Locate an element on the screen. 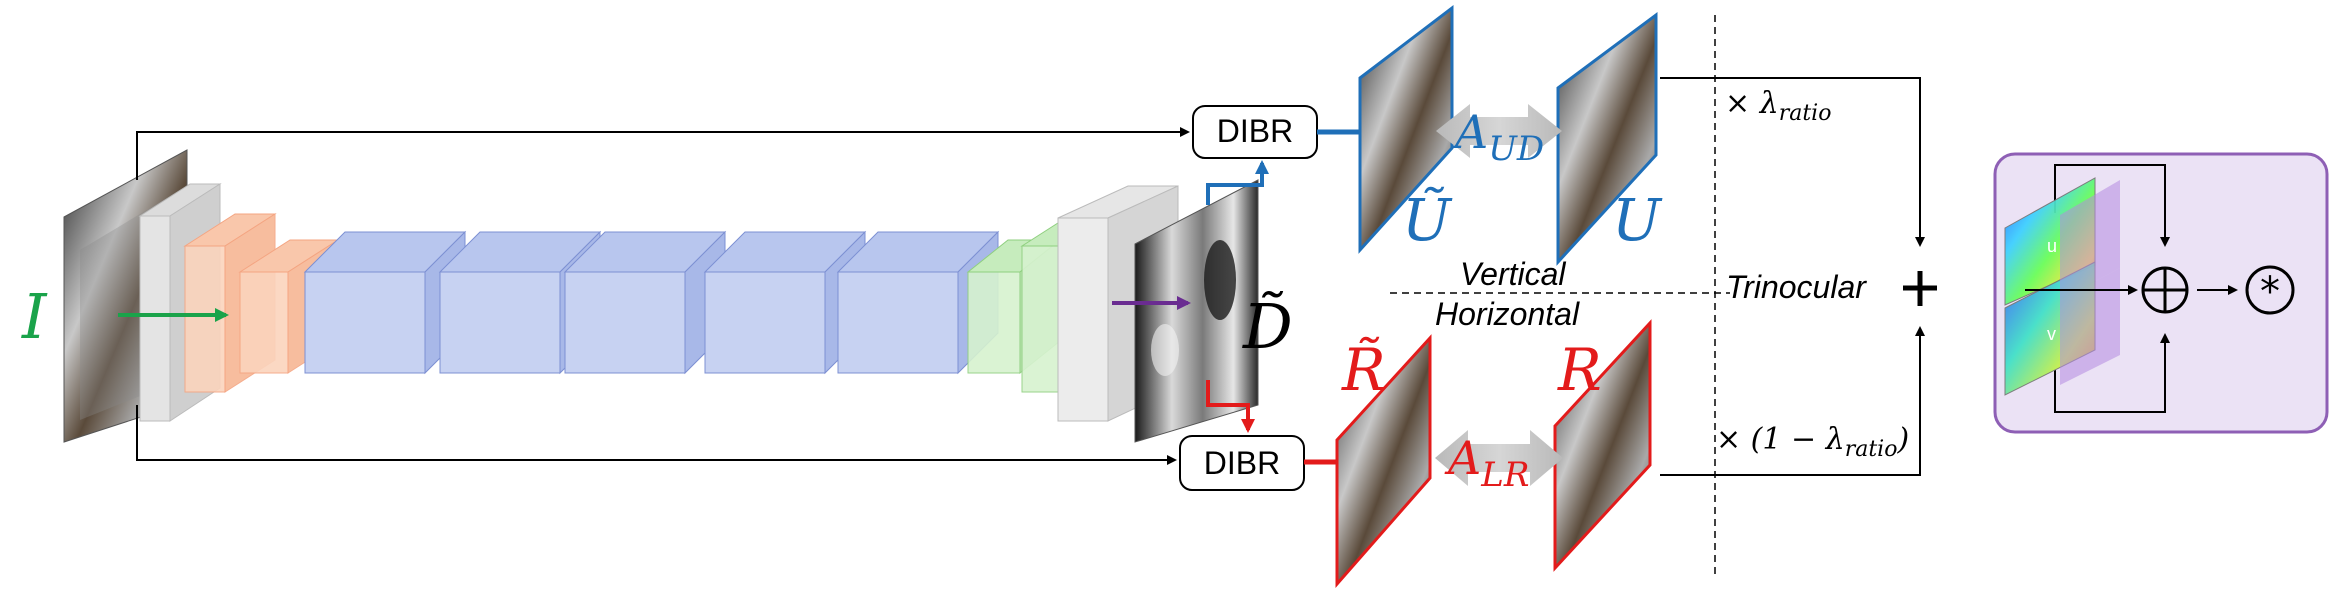  skip-line-top is located at coordinates (663, 153).